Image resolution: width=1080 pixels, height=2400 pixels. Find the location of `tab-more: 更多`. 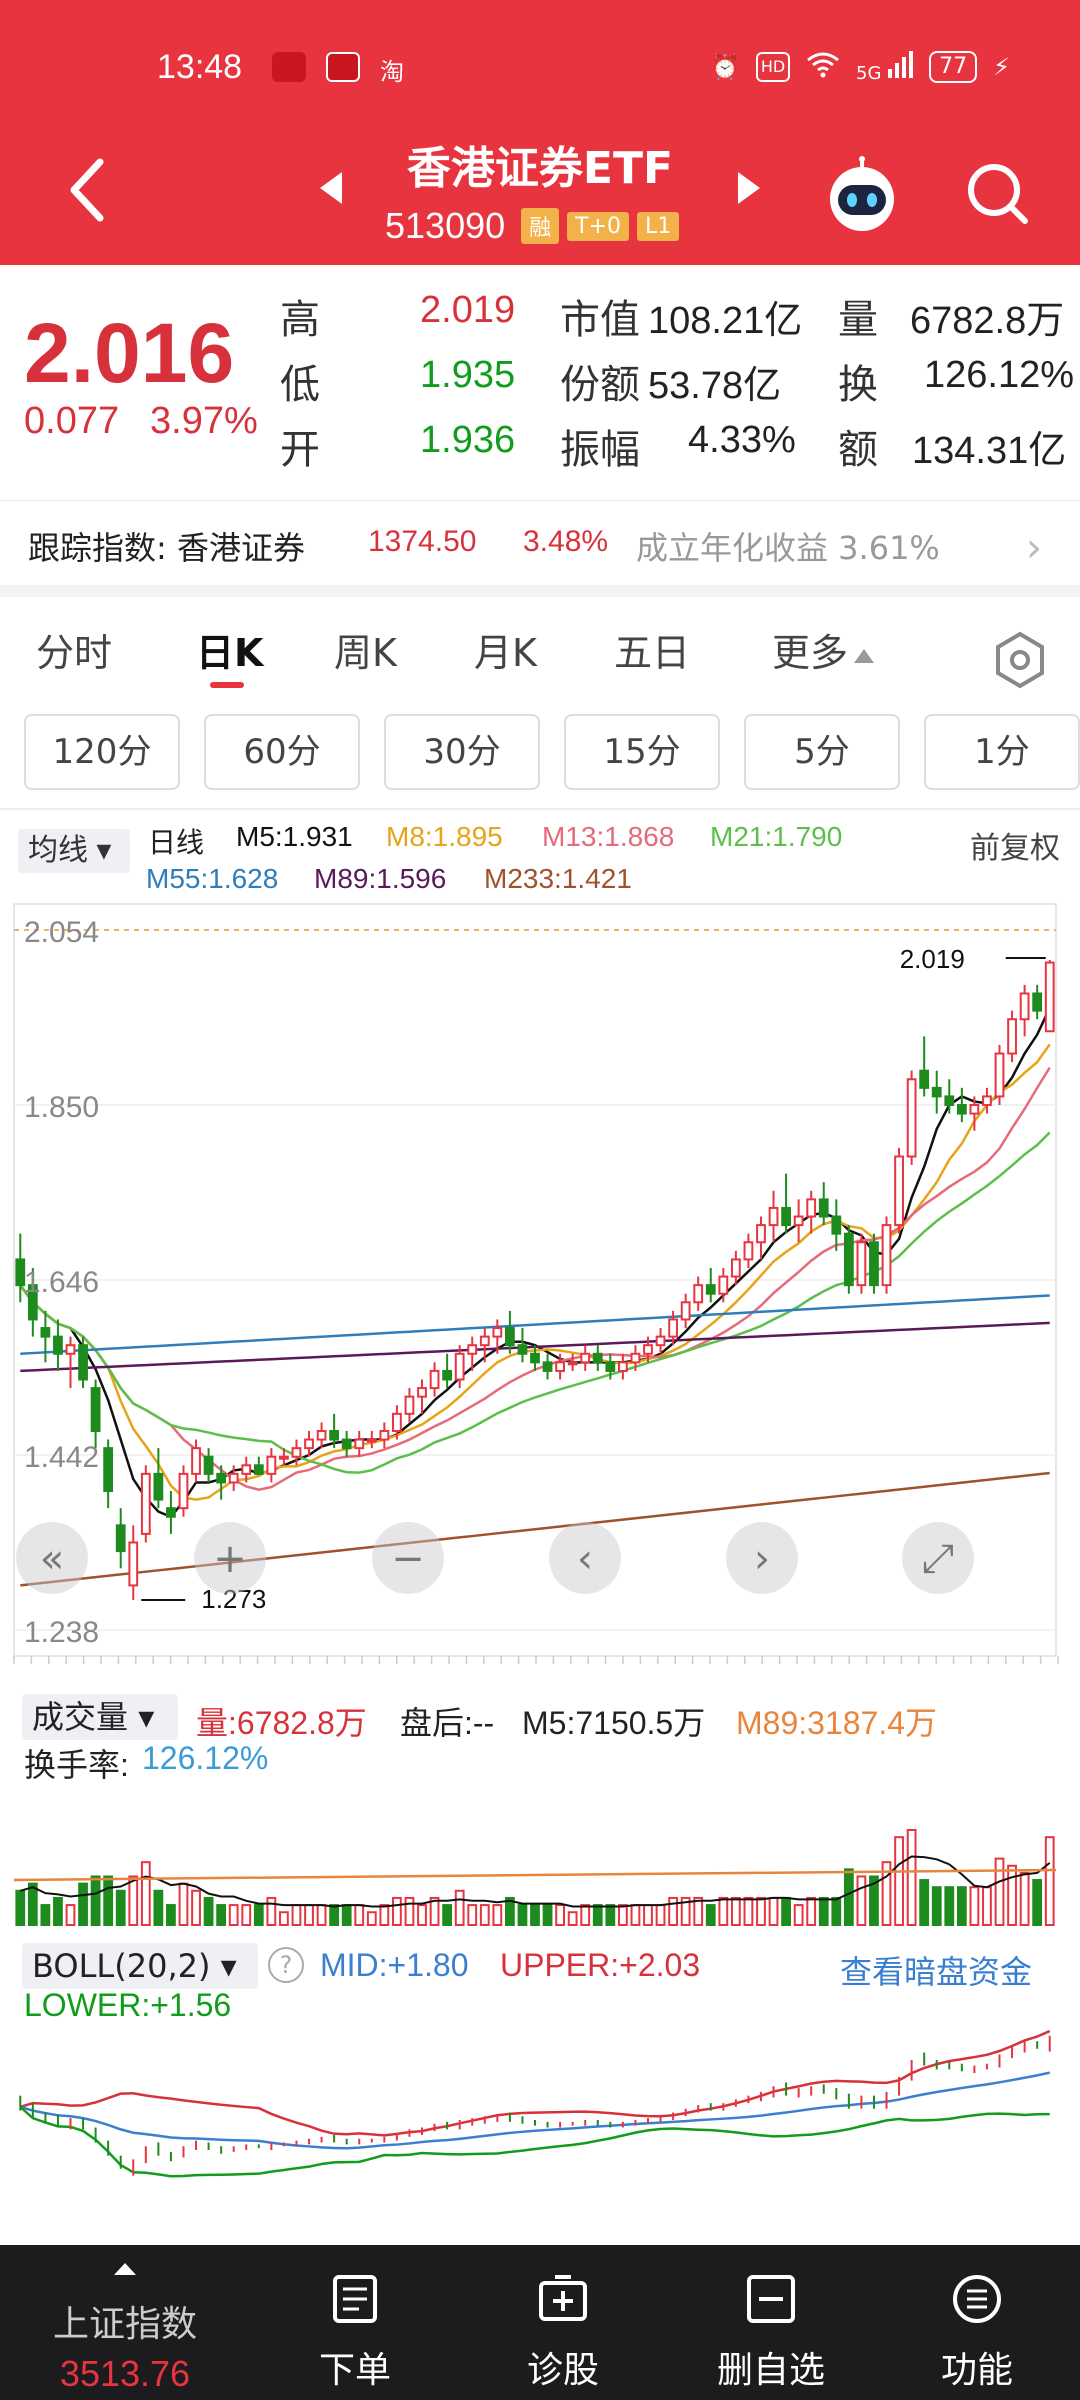

tab-more: 更多 is located at coordinates (823, 649).